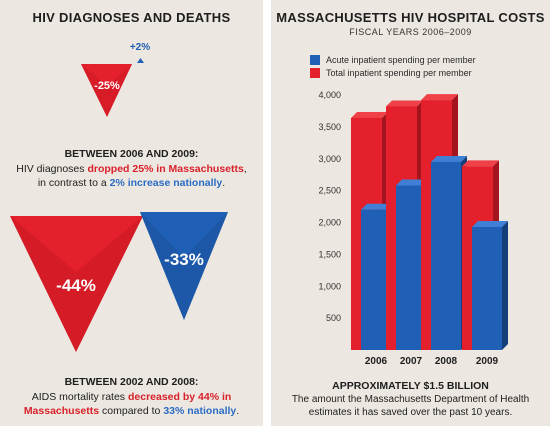 Image resolution: width=550 pixels, height=426 pixels. Describe the element at coordinates (446, 255) in the screenshot. I see `bar-acute-2008` at that location.